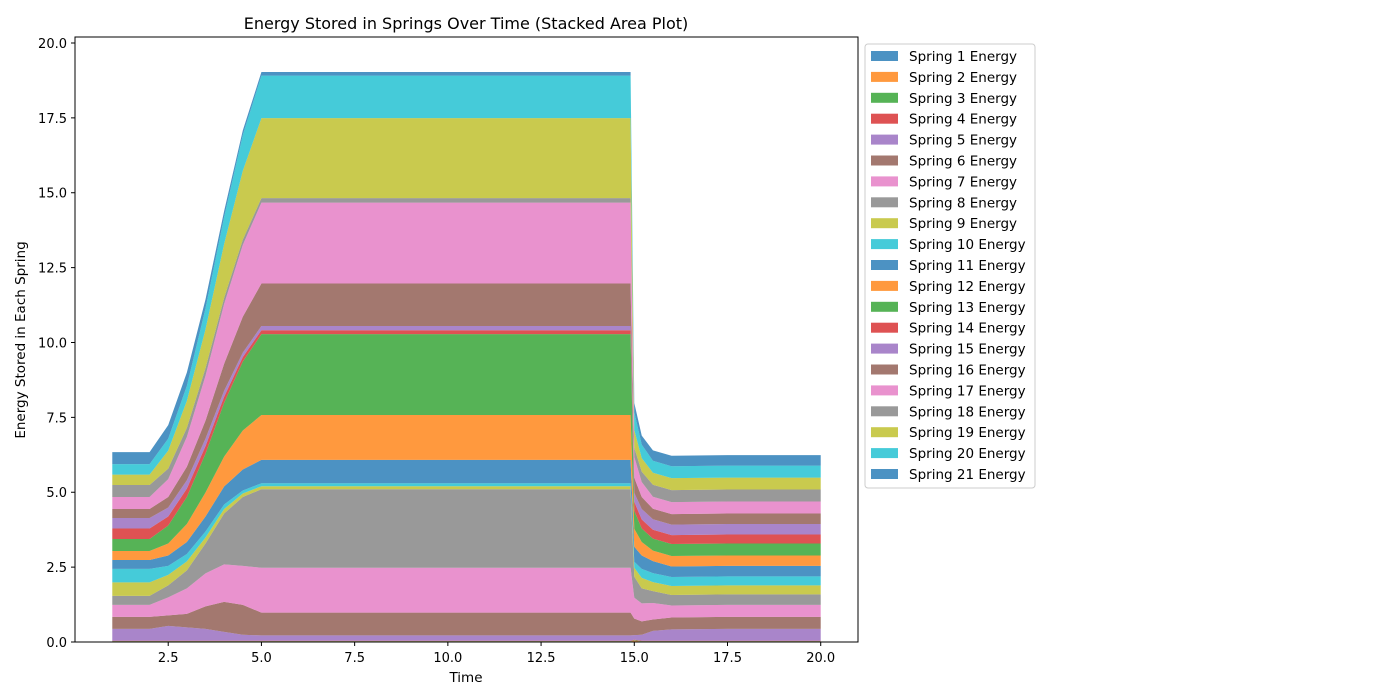  Describe the element at coordinates (820, 658) in the screenshot. I see `x-tick-label: 20.0` at that location.